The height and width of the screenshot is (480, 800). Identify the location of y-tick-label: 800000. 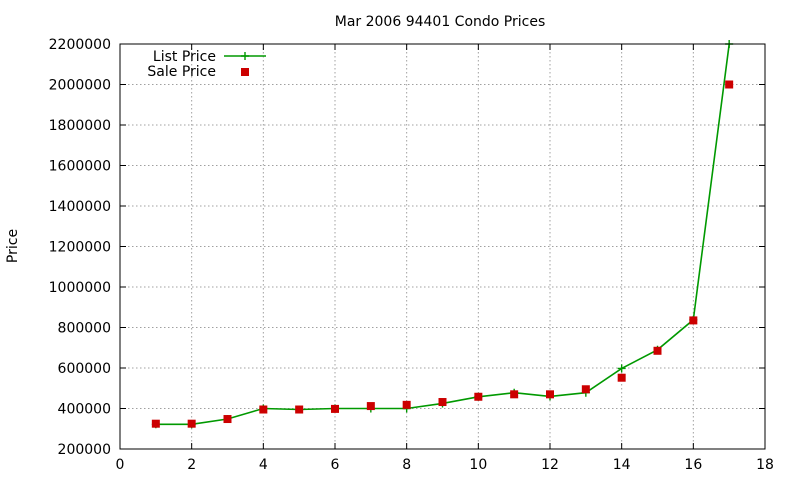
(84, 329).